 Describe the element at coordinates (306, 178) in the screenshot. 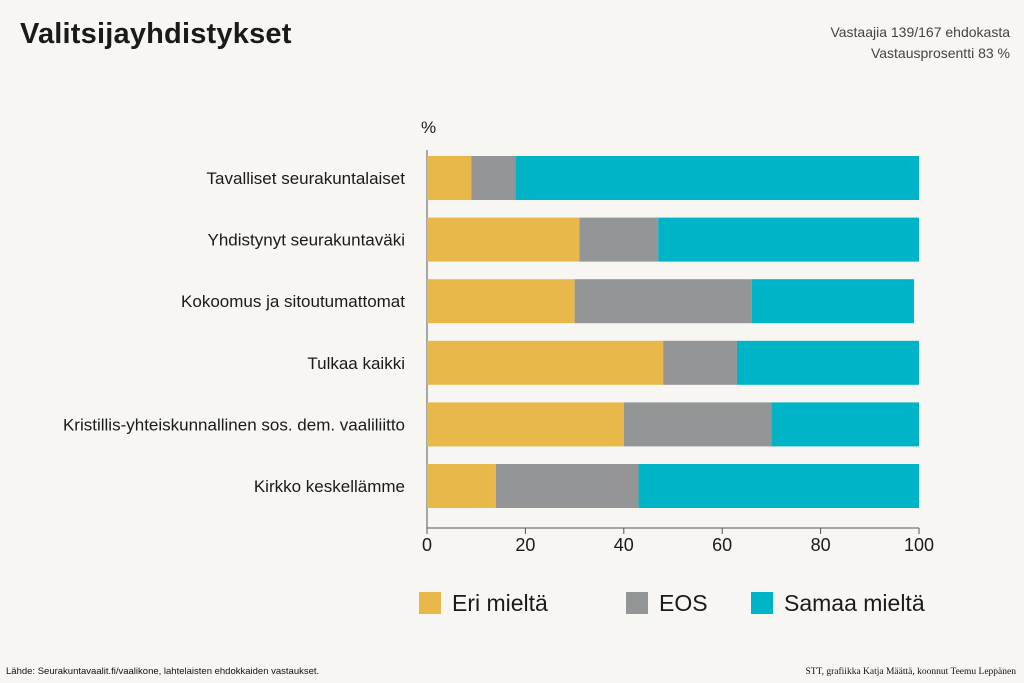

I see `category-label: Tavalliset seurakuntalaiset` at that location.